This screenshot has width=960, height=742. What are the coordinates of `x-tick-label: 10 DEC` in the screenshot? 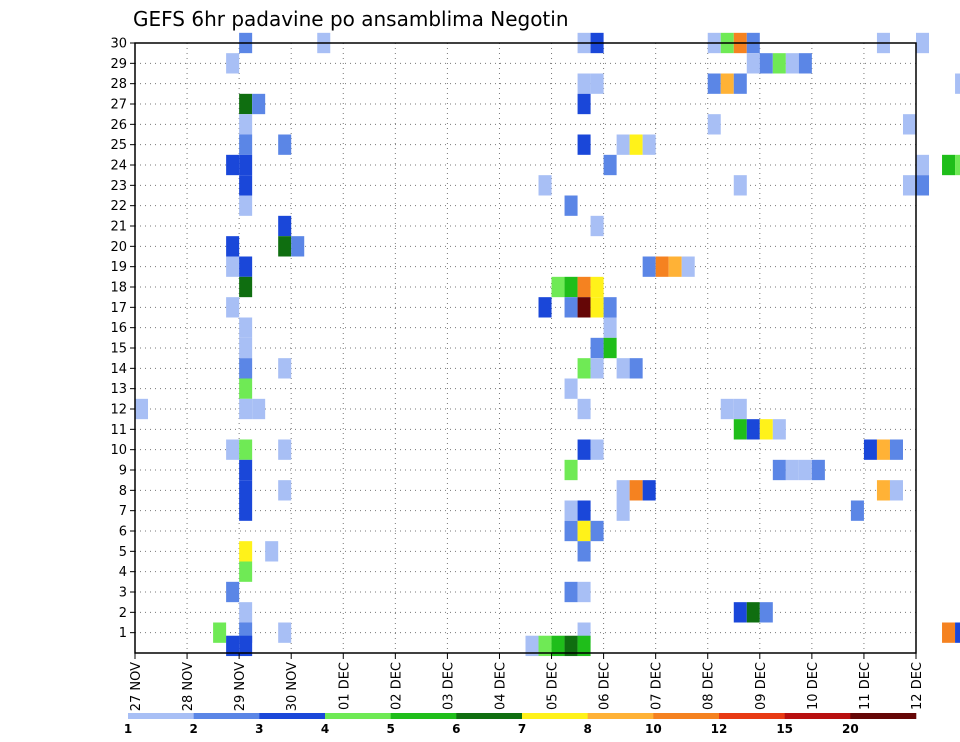 It's located at (813, 686).